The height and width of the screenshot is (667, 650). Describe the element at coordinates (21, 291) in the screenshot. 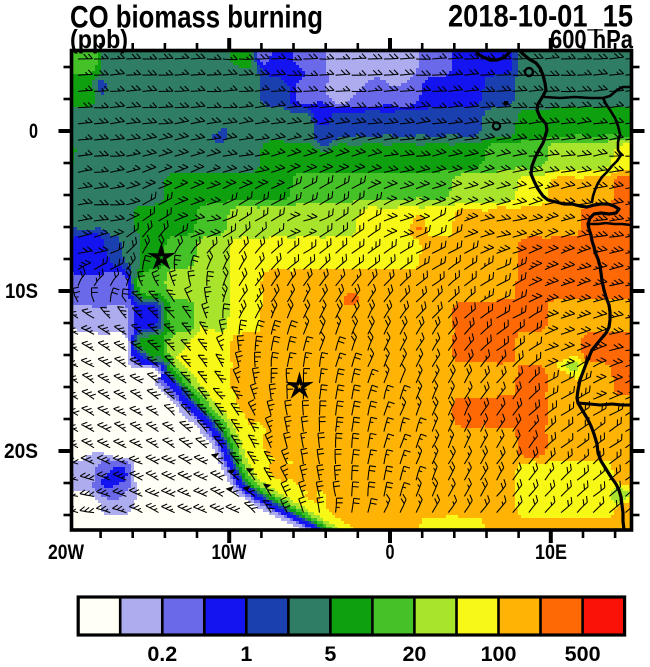

I see `svg-text: 10S` at that location.